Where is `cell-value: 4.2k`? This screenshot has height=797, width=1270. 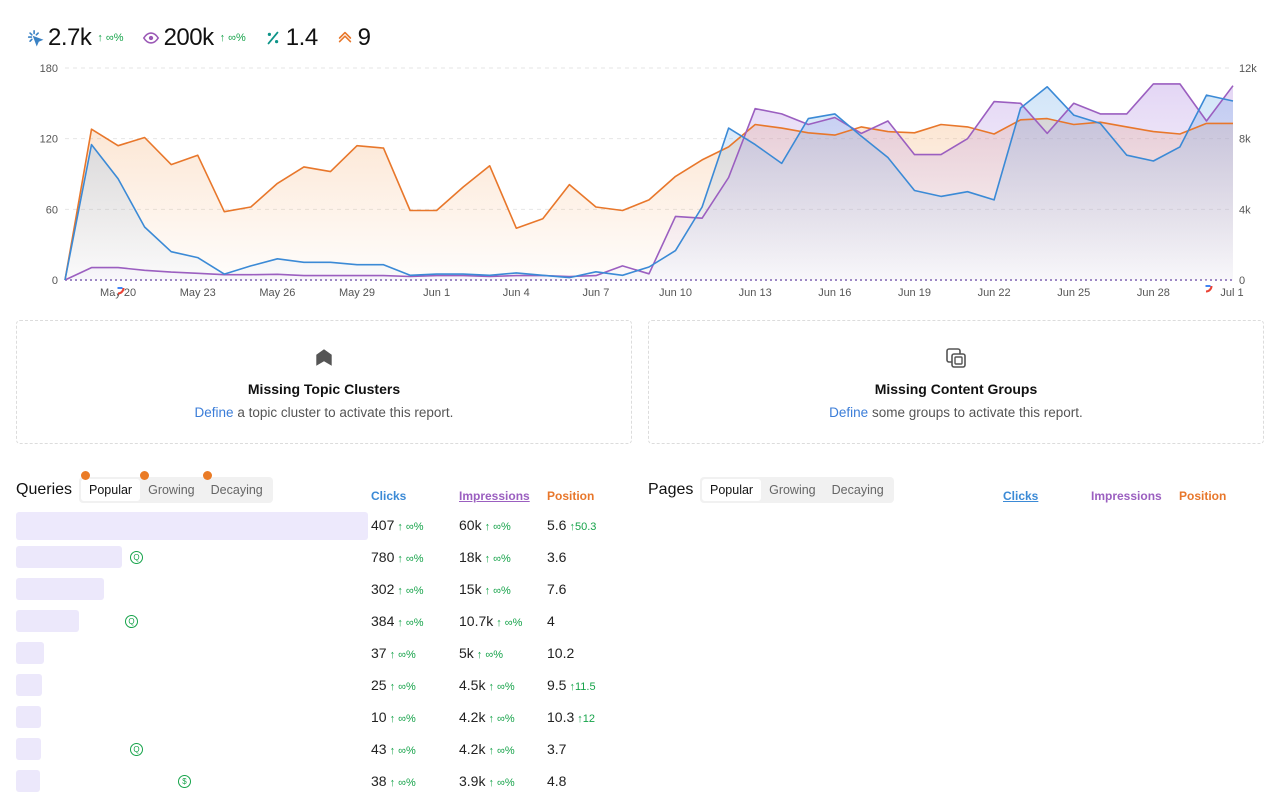
cell-value: 4.2k is located at coordinates (472, 749).